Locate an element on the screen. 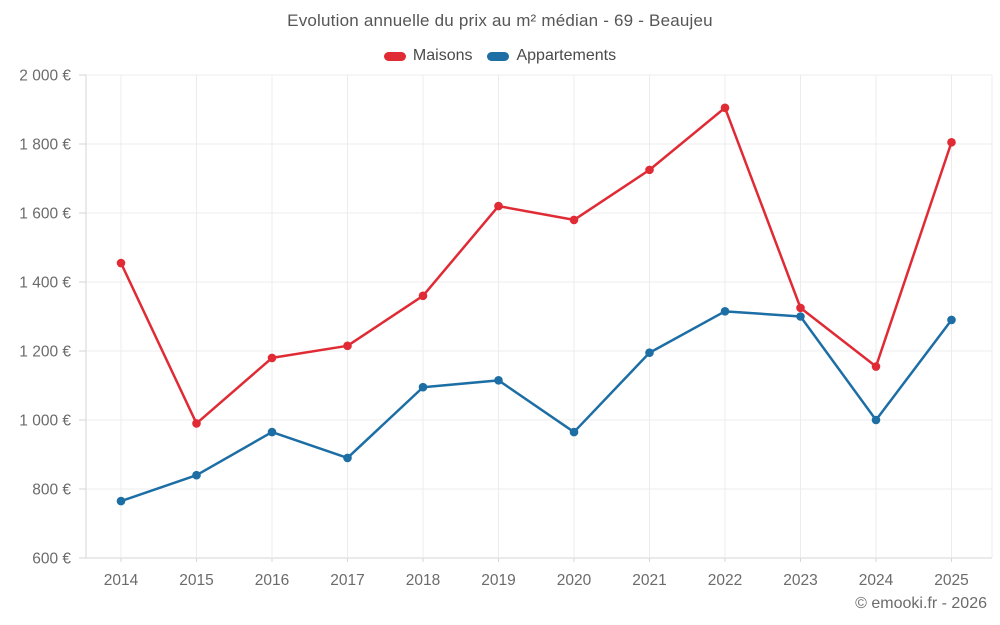 This screenshot has height=625, width=1000. chart-legend: Maisons Appartements is located at coordinates (500, 56).